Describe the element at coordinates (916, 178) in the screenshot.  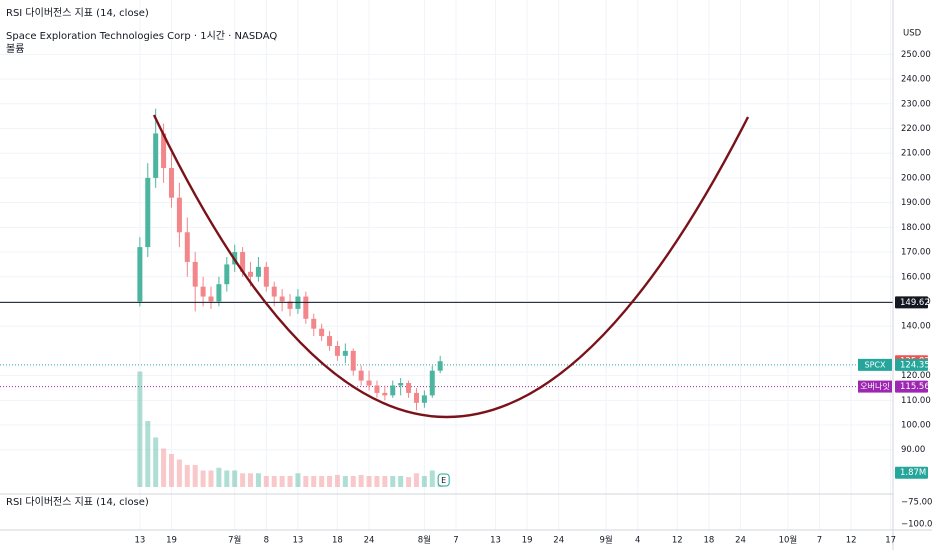
I see `y-tick-label: 200.00` at that location.